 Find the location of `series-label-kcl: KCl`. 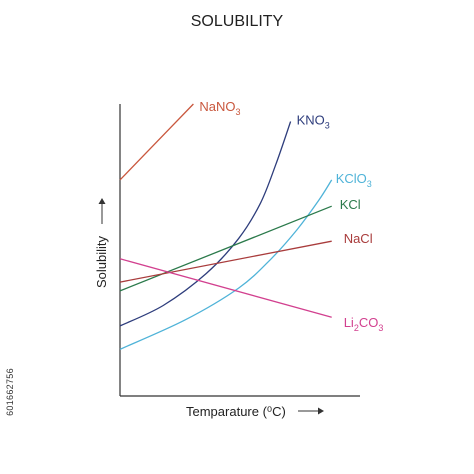

series-label-kcl: KCl is located at coordinates (350, 204).